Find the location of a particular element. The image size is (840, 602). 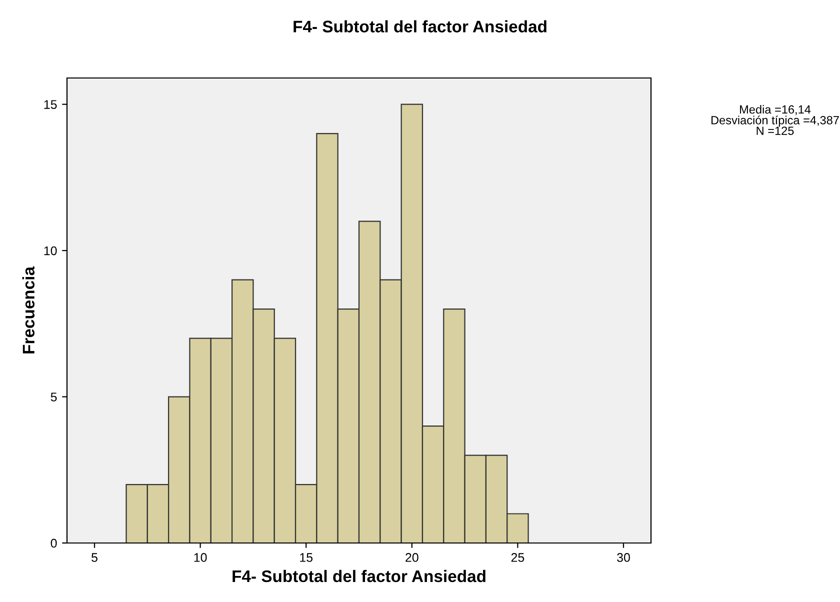

x-tick-label: 30 is located at coordinates (623, 557).